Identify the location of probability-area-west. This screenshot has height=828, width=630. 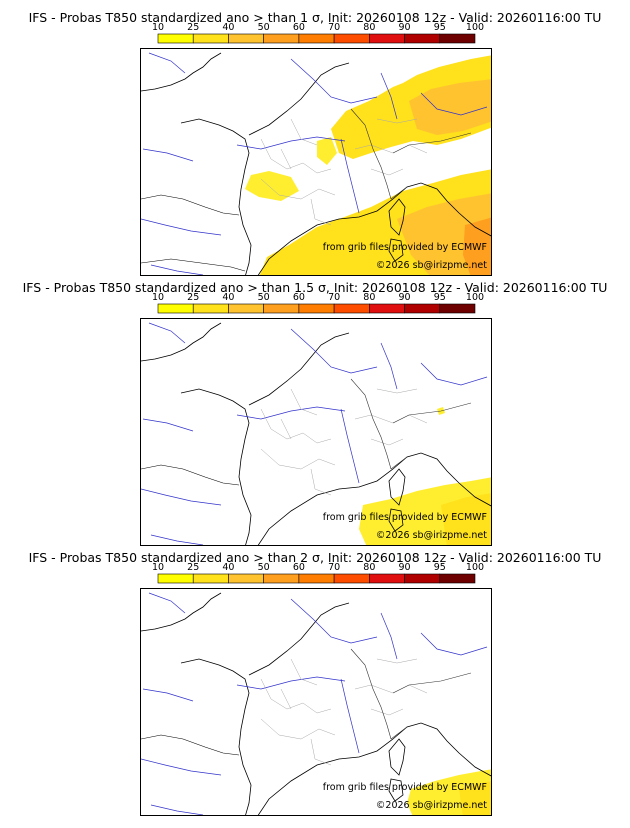
(272, 186).